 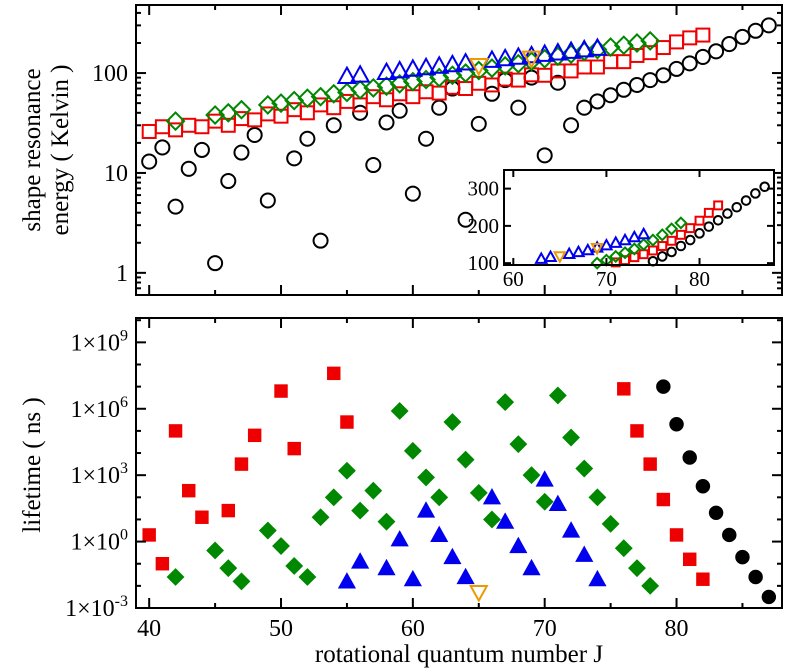 I want to click on x-axis-label: rotational quantum number J, so click(x=459, y=654).